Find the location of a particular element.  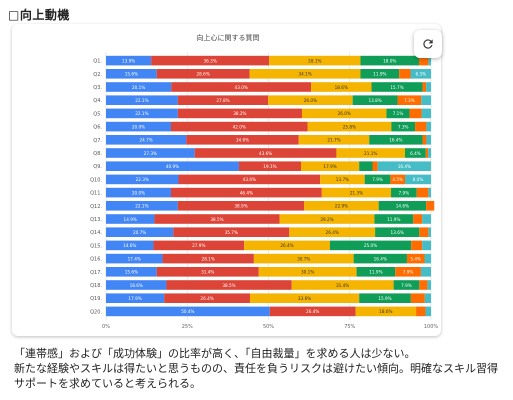

data-label: 20.1% is located at coordinates (138, 87).